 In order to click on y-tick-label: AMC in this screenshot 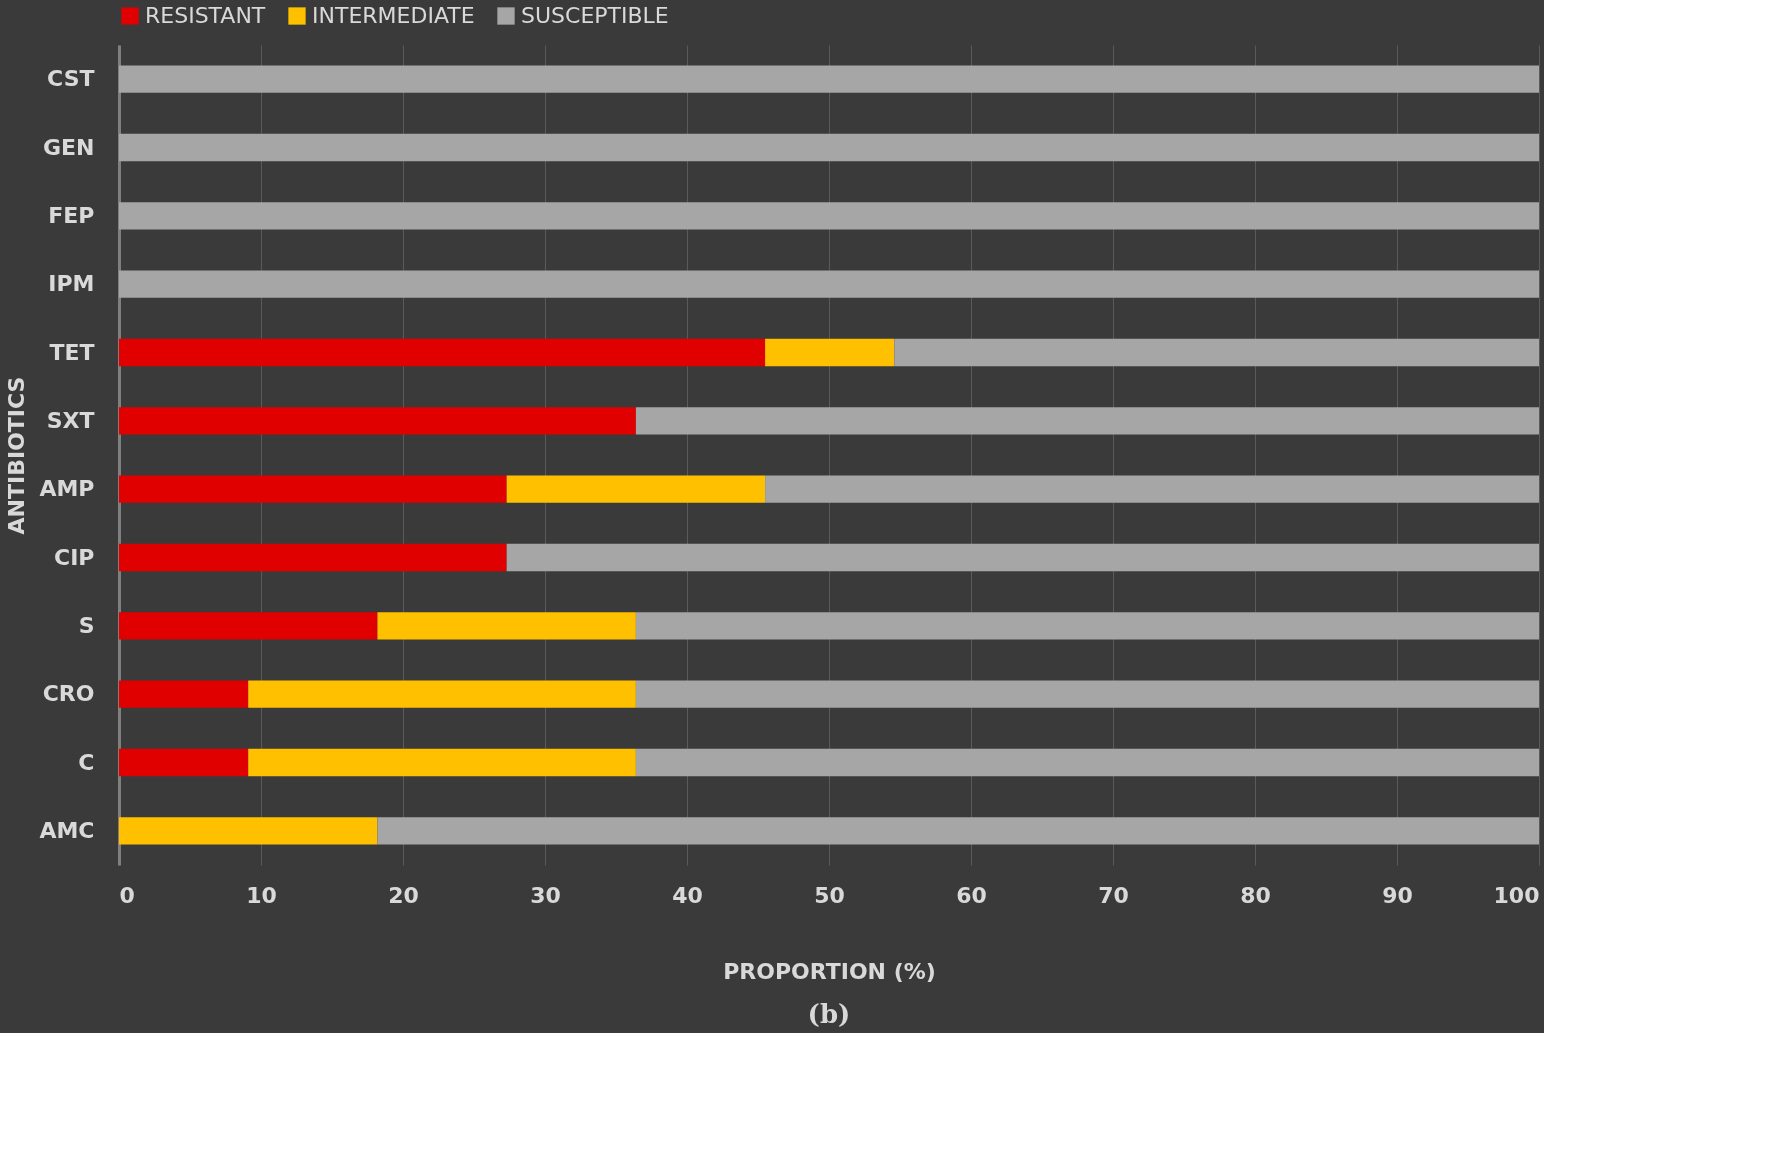, I will do `click(67, 830)`.